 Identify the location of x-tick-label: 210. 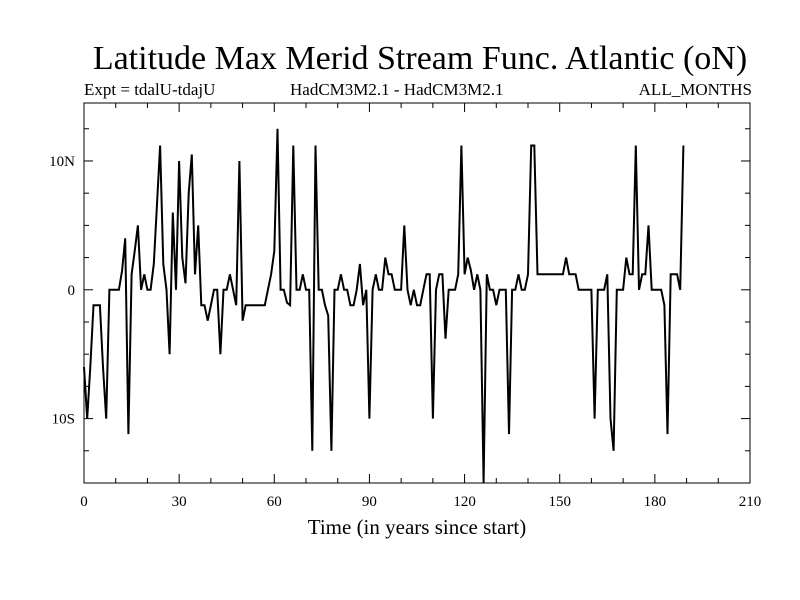
(750, 502).